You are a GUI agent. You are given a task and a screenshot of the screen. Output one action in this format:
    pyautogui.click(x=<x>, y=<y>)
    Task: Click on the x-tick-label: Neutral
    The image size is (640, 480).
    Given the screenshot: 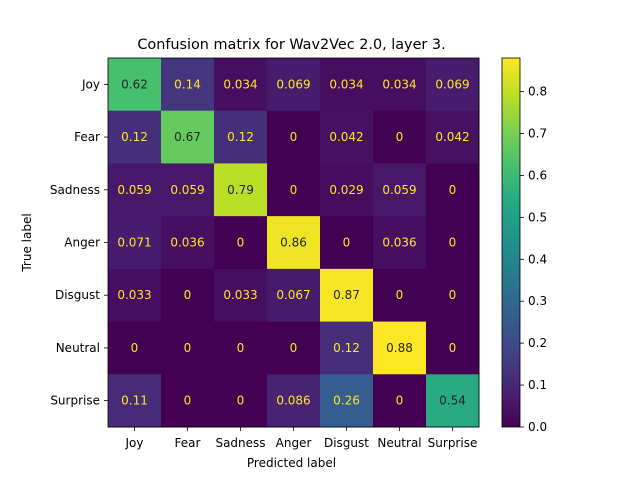 What is the action you would take?
    pyautogui.click(x=399, y=443)
    